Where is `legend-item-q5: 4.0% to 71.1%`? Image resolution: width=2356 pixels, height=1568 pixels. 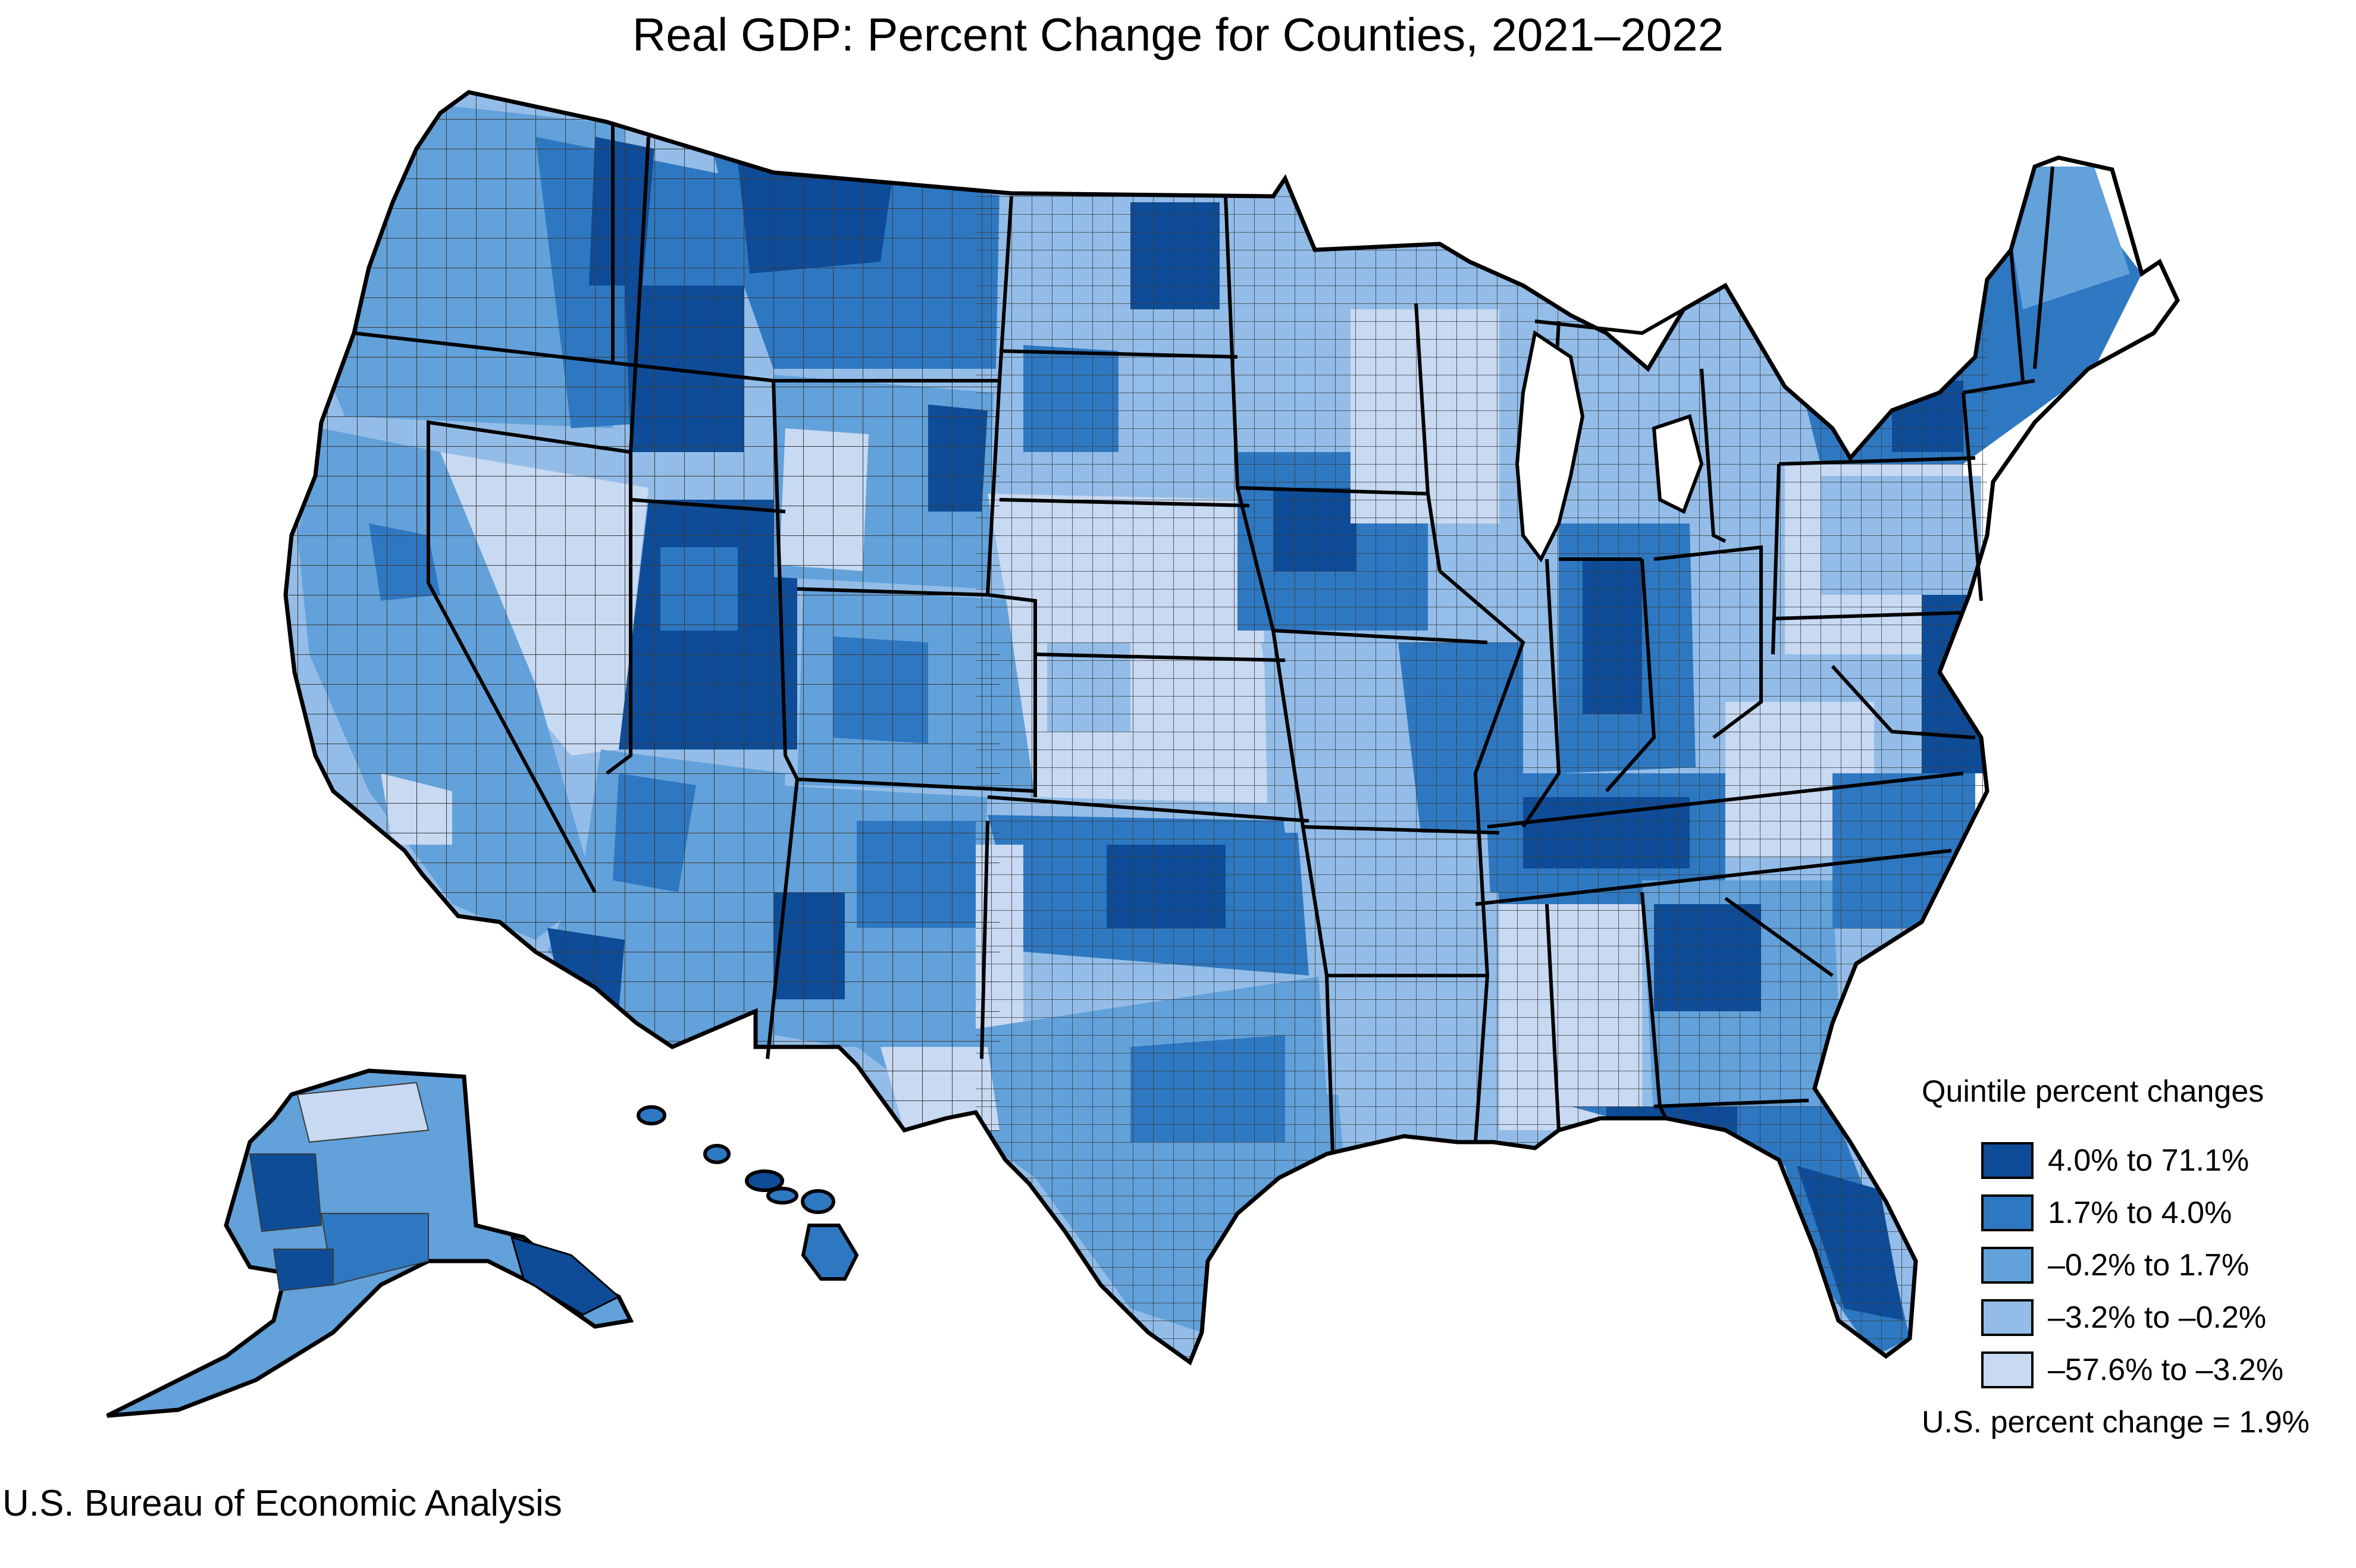 legend-item-q5: 4.0% to 71.1% is located at coordinates (2159, 1161).